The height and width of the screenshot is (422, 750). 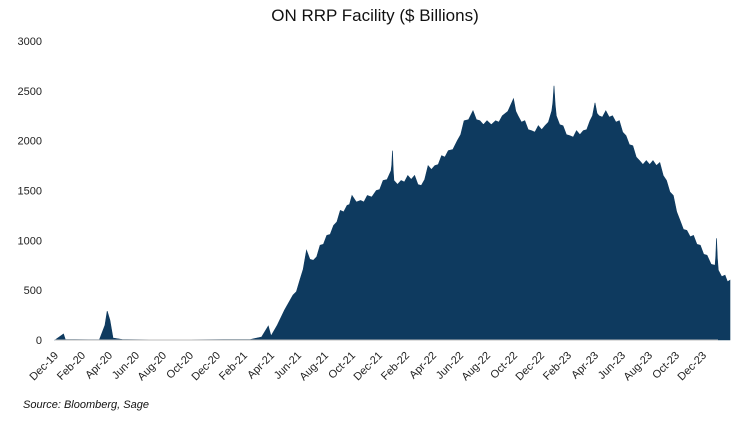 What do you see at coordinates (71, 366) in the screenshot?
I see `x-tick-label: Feb-20` at bounding box center [71, 366].